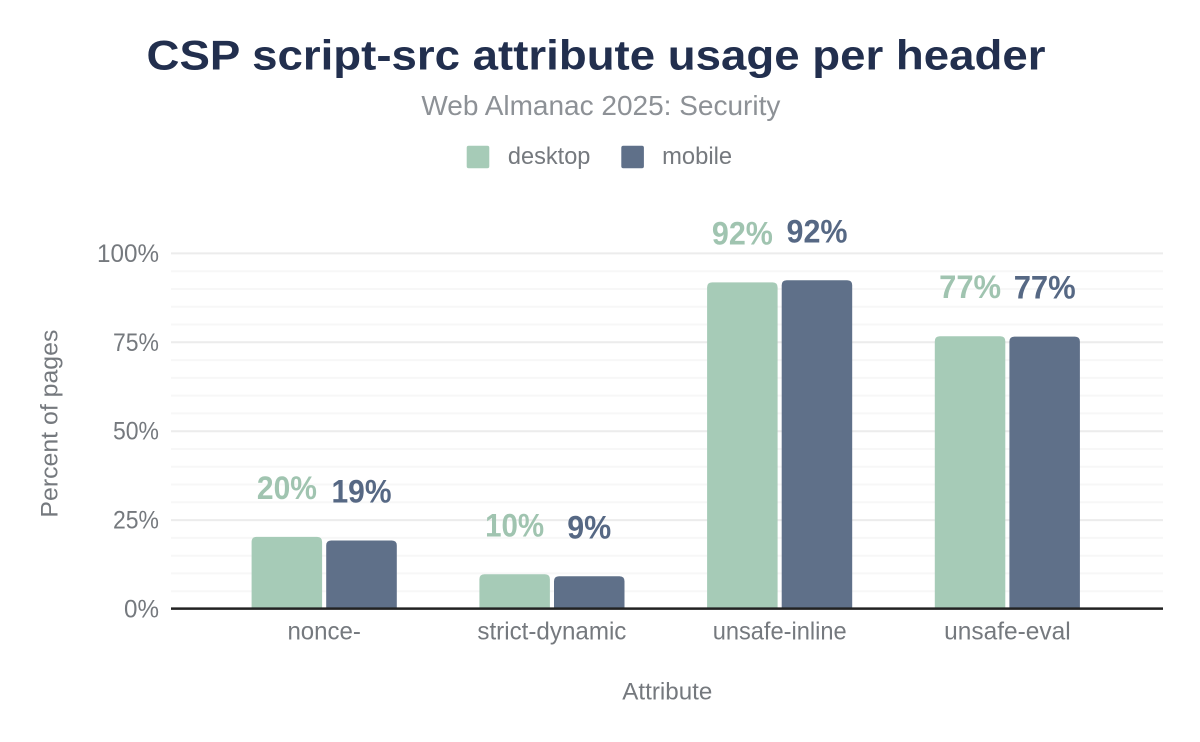  Describe the element at coordinates (136, 343) in the screenshot. I see `svg-text: 75%` at that location.